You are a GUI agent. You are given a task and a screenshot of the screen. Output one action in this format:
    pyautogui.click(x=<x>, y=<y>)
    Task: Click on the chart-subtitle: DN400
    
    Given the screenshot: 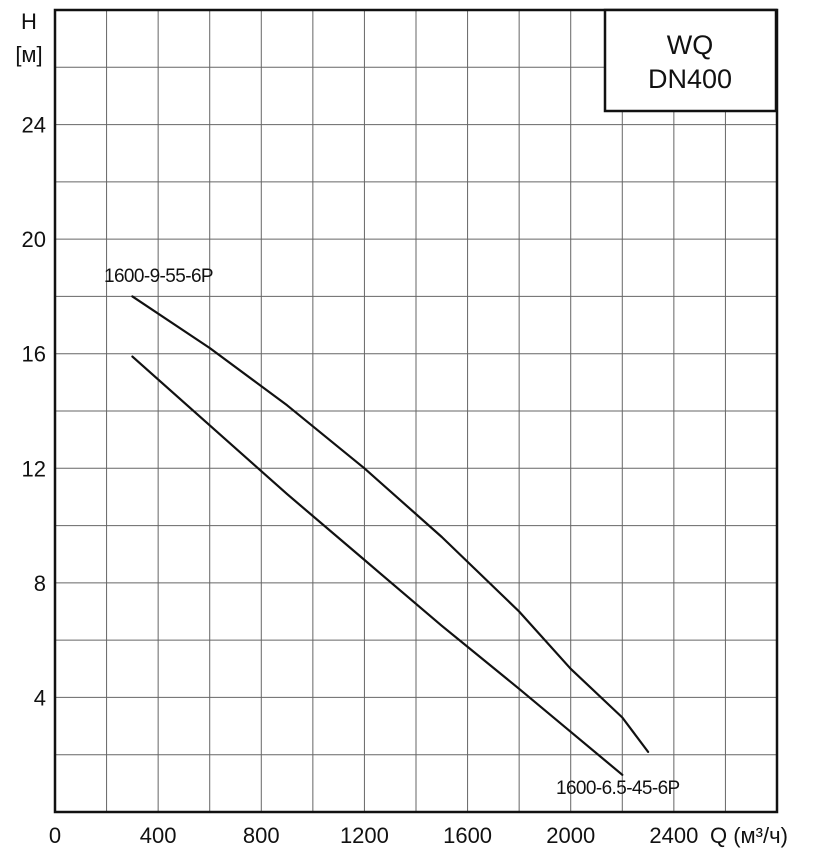 What is the action you would take?
    pyautogui.click(x=690, y=79)
    